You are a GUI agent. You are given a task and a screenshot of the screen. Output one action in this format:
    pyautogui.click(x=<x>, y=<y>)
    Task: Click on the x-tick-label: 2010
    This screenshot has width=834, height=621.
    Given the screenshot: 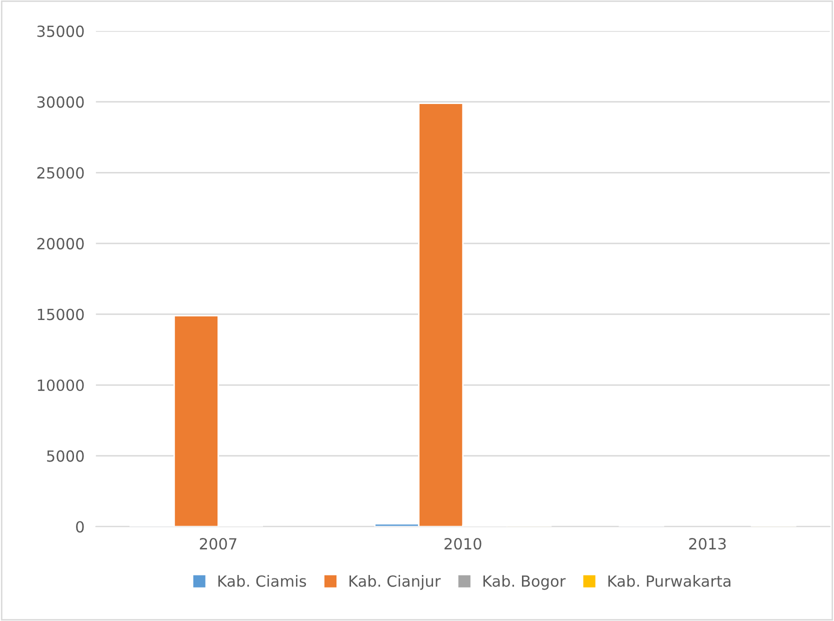 What is the action you would take?
    pyautogui.click(x=463, y=544)
    